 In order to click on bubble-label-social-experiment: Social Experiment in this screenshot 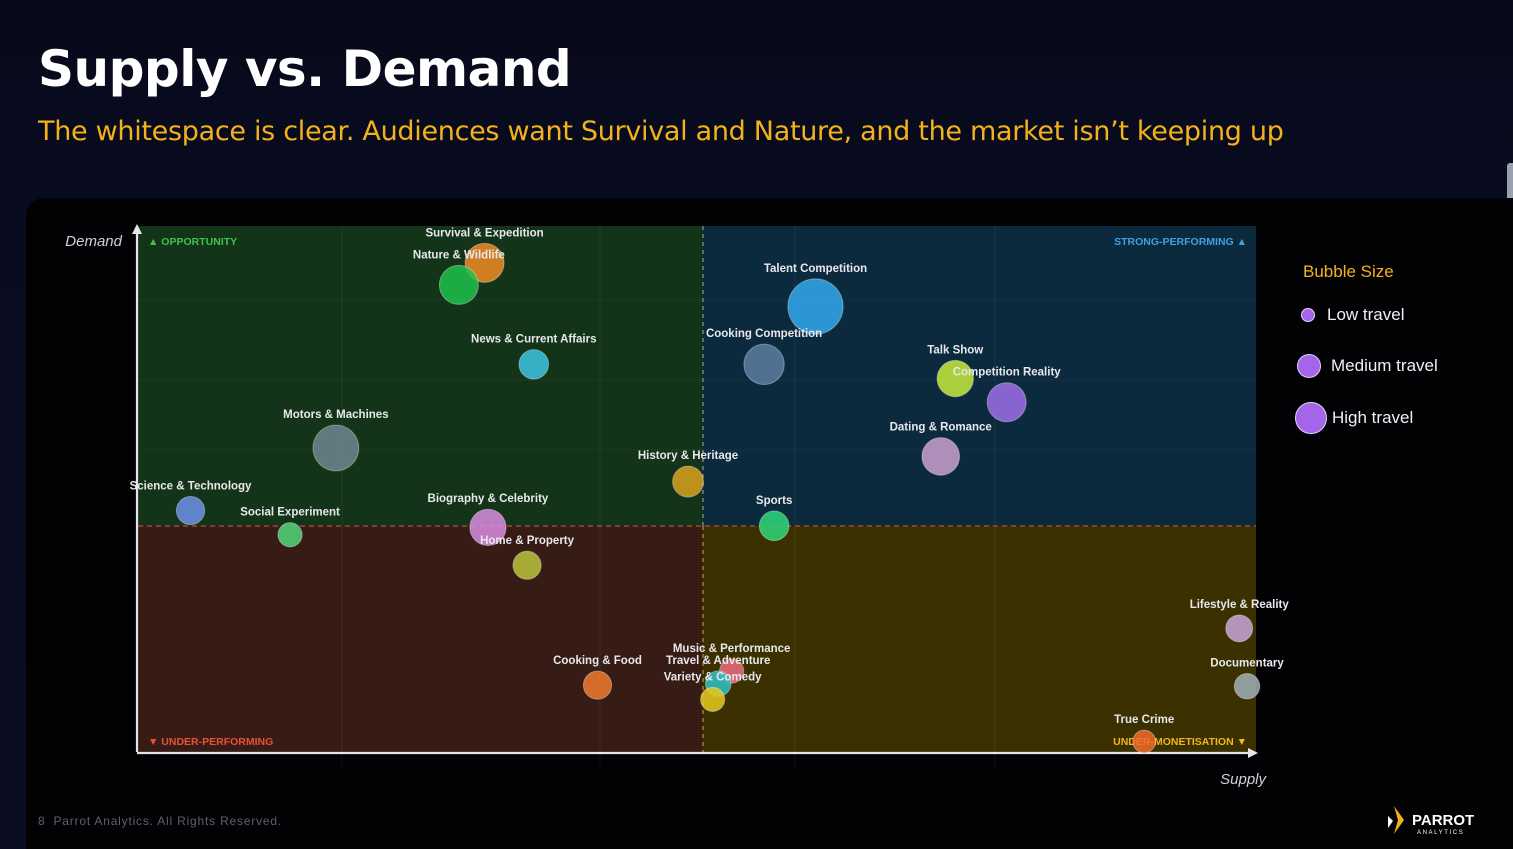, I will do `click(290, 513)`.